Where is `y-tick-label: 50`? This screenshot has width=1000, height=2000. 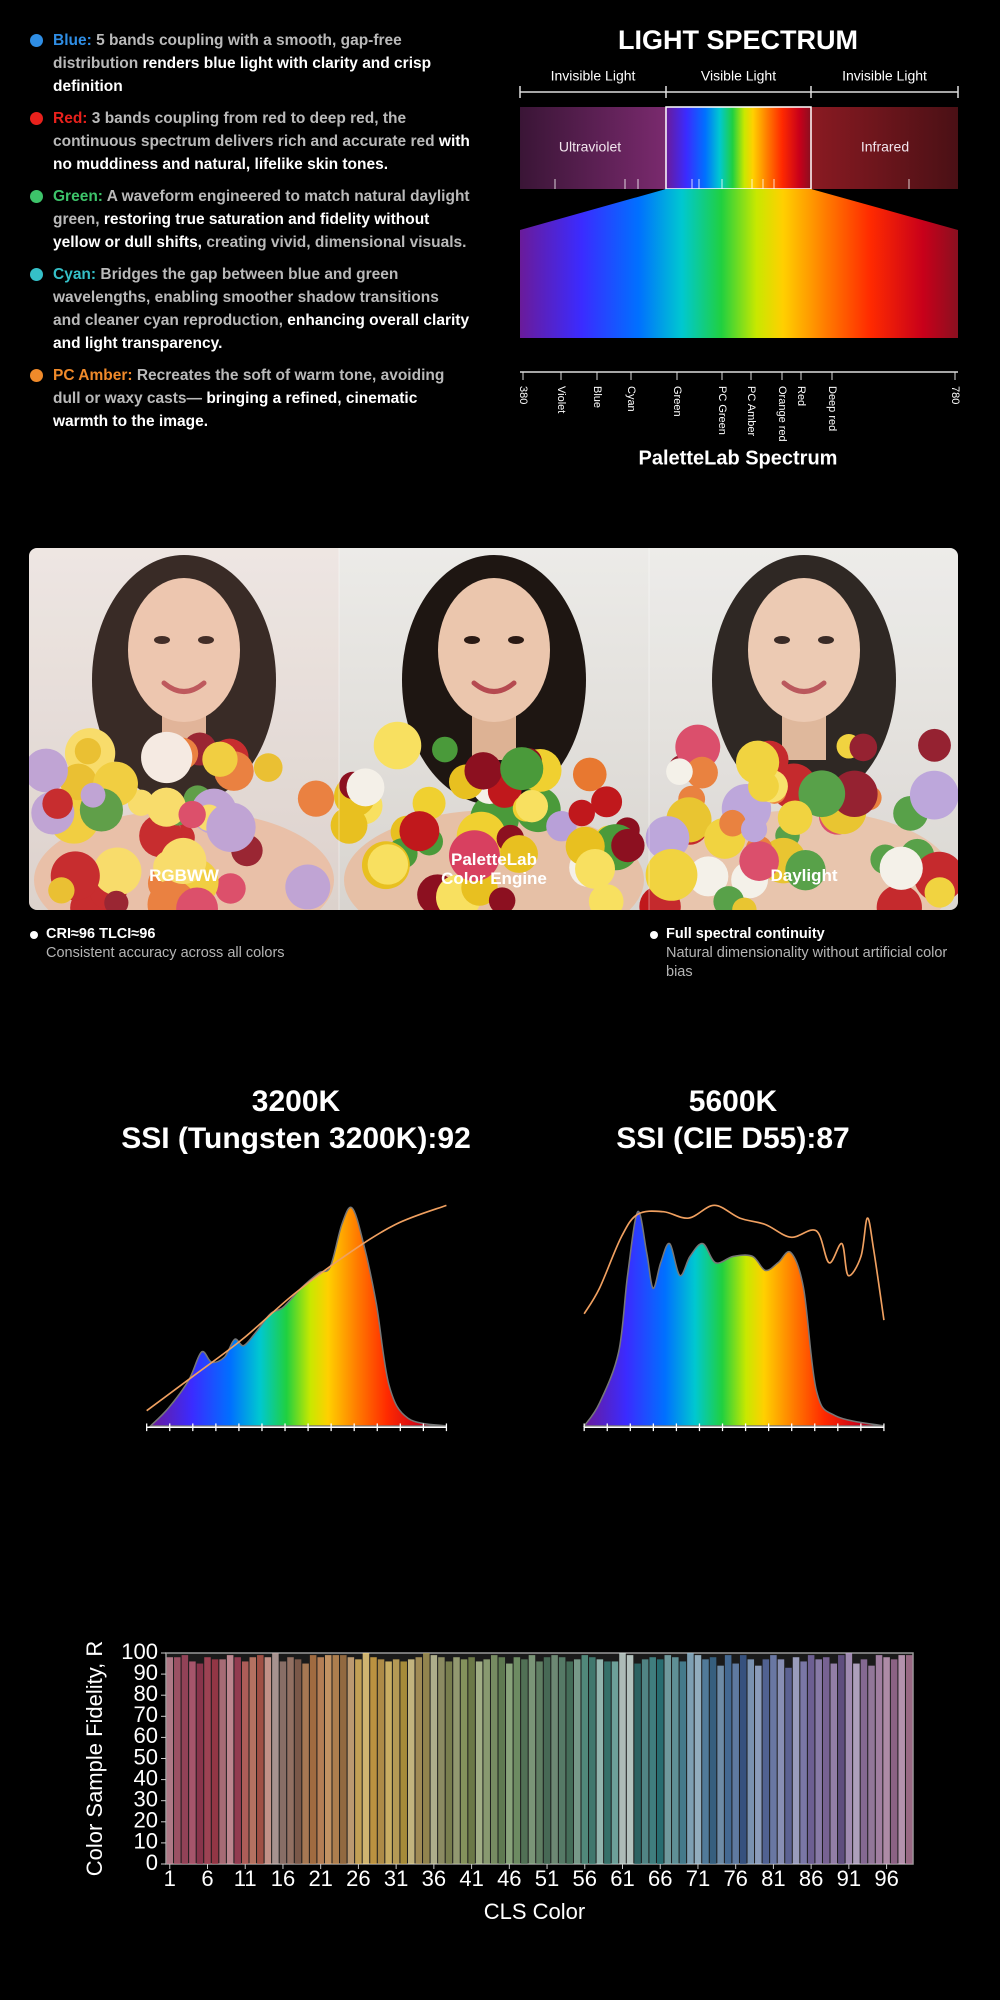
y-tick-label: 50 is located at coordinates (146, 1756).